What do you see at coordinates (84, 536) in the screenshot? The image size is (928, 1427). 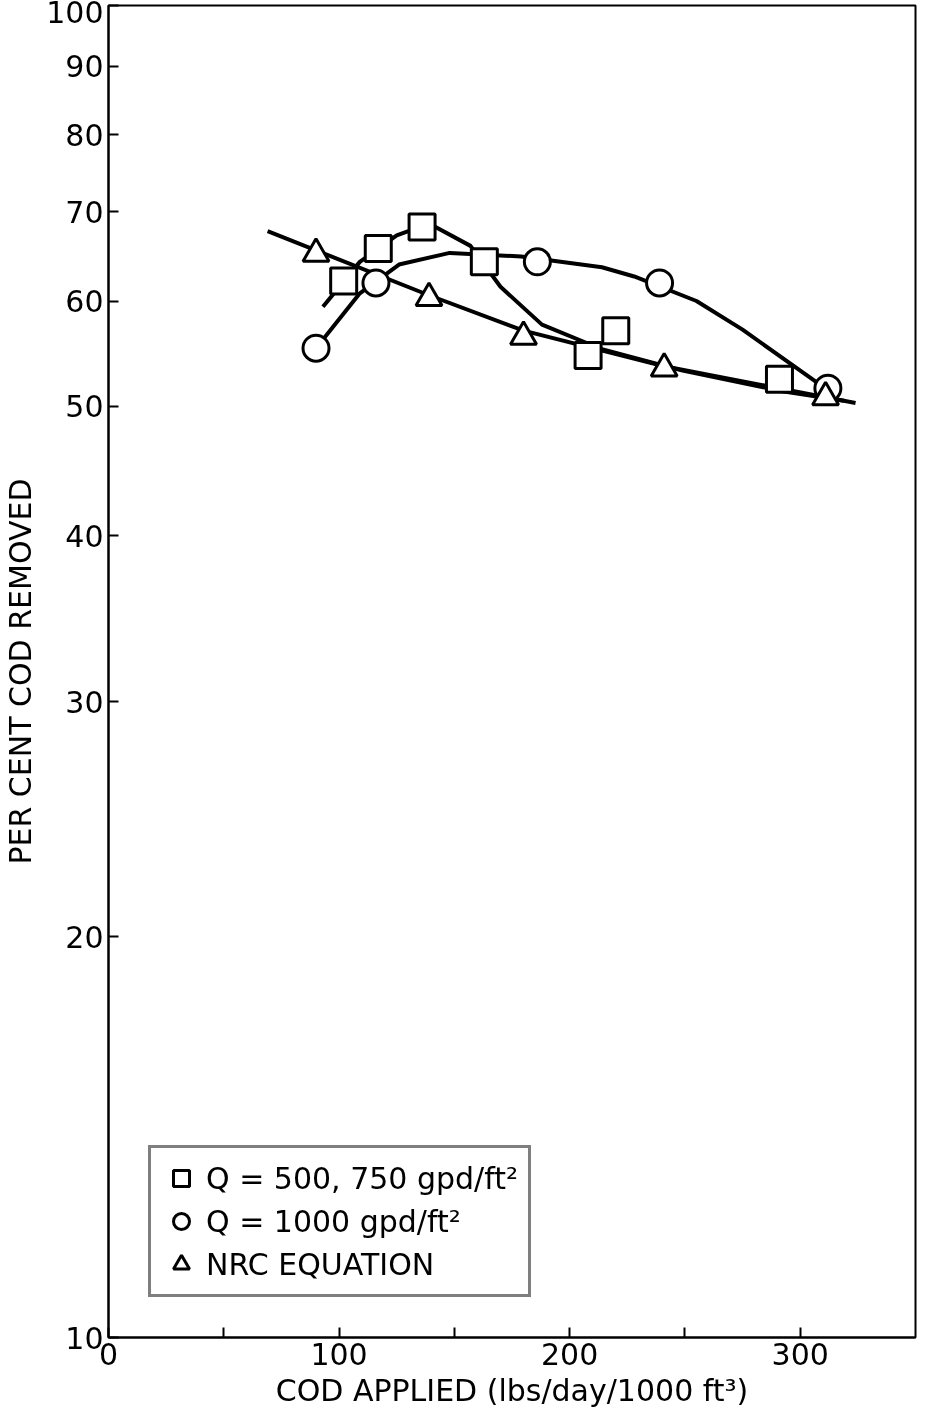 I see `y-tick-label: 40` at bounding box center [84, 536].